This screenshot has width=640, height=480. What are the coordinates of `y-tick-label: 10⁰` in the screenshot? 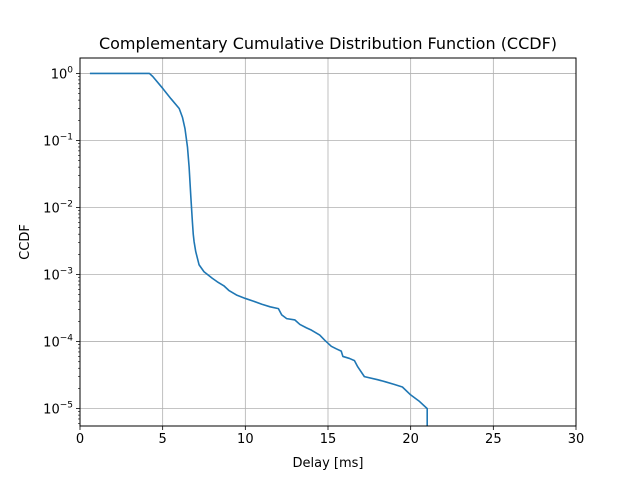 It's located at (62, 73).